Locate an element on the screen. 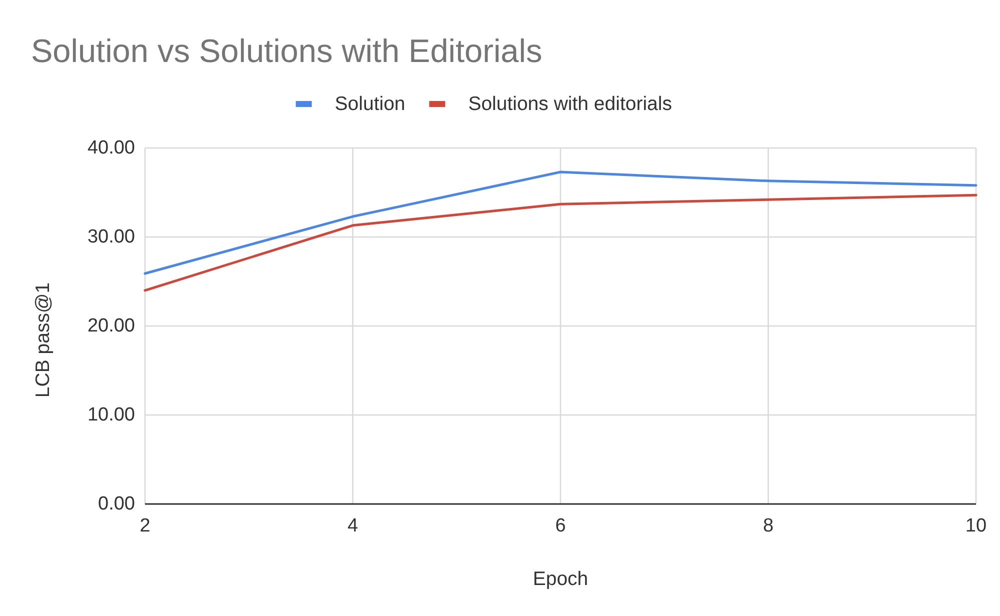 This screenshot has width=1000, height=616. legend-label: Solutions with editorials is located at coordinates (570, 104).